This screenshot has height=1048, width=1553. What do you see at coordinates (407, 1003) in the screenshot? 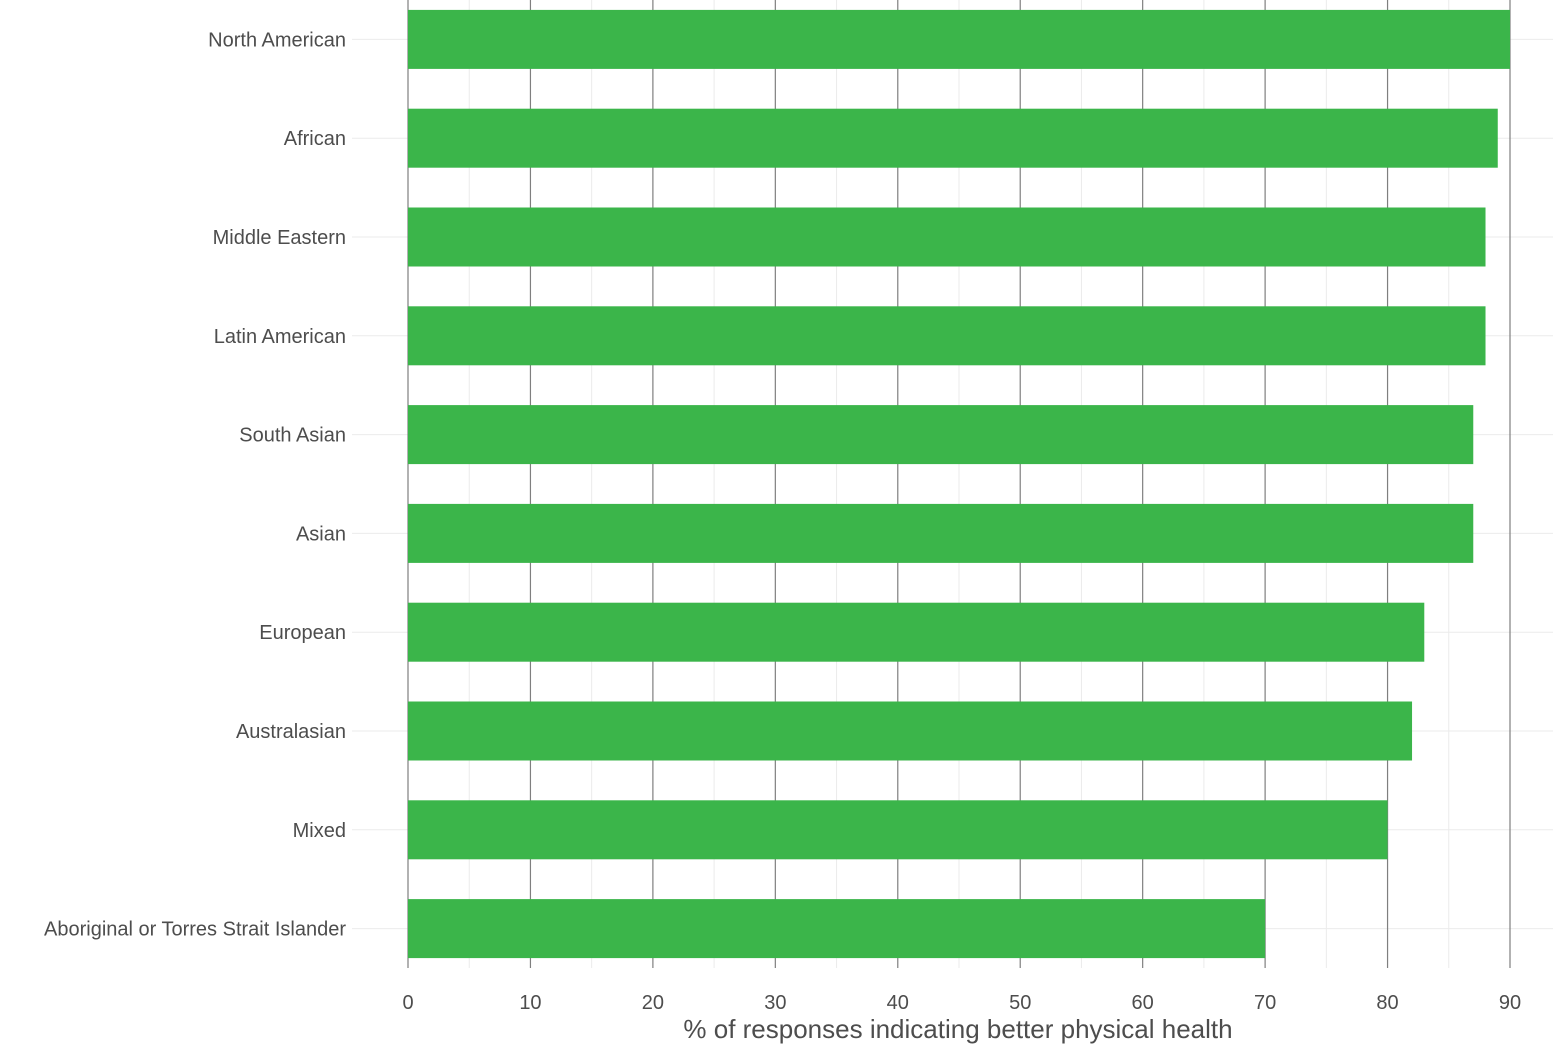
I see `x-tick-label: 0` at bounding box center [407, 1003].